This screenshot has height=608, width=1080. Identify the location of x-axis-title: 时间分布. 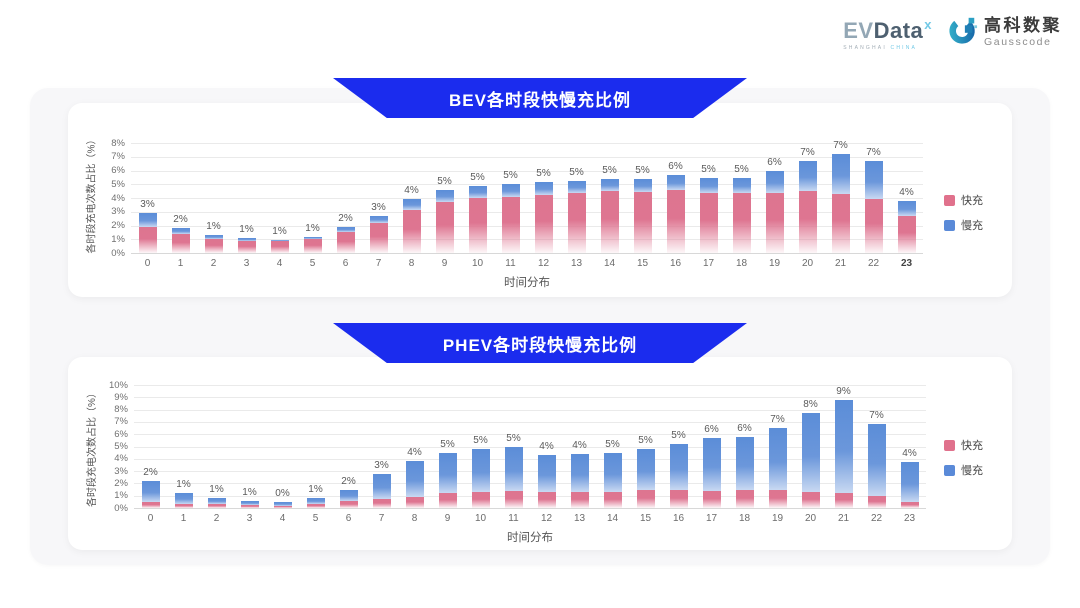
(530, 538).